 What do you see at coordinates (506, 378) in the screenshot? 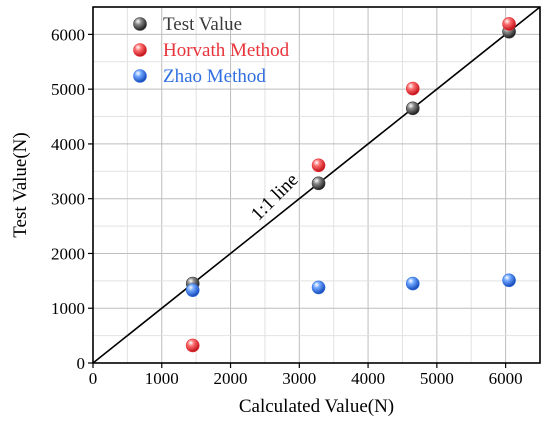
I see `x-tick-label: 6000` at bounding box center [506, 378].